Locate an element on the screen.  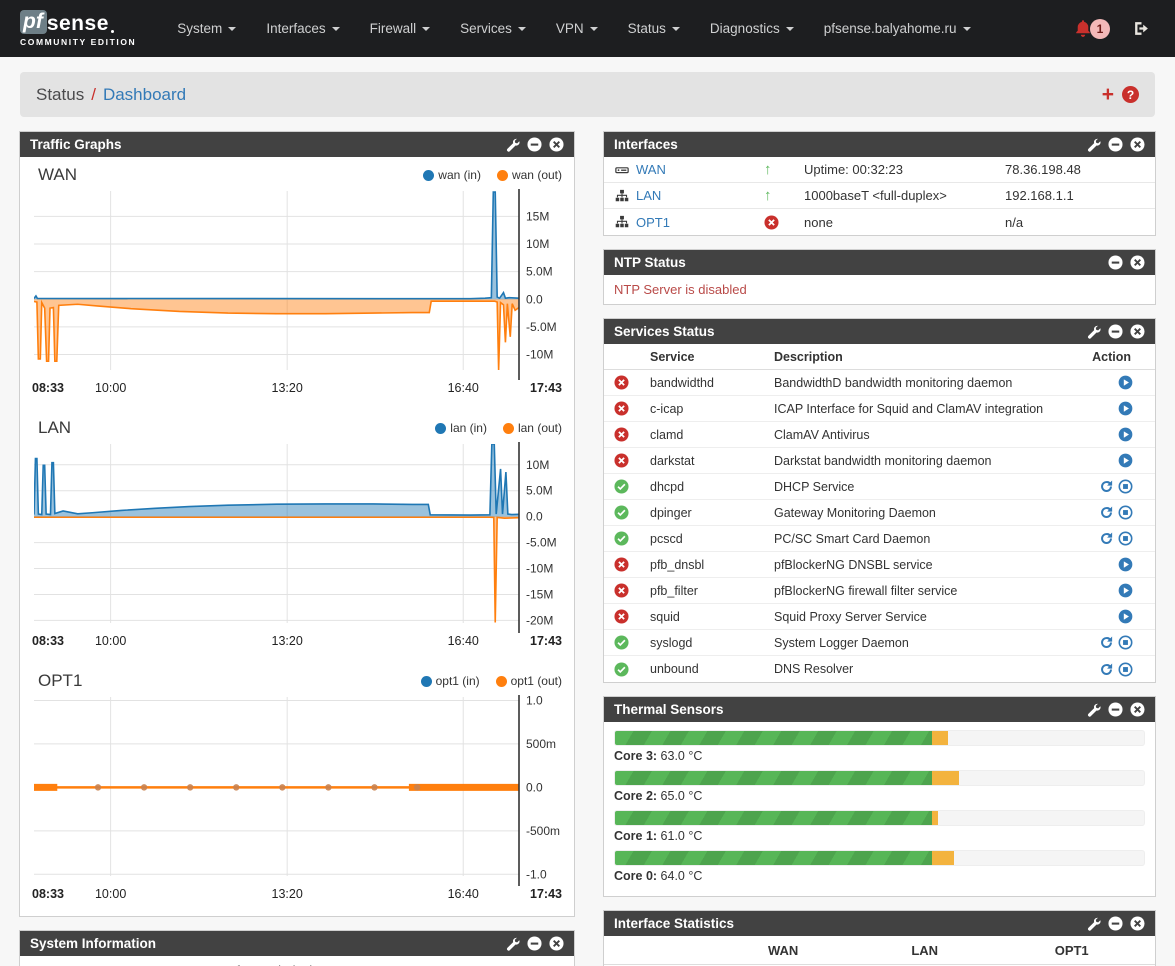
logout-button is located at coordinates (1141, 28).